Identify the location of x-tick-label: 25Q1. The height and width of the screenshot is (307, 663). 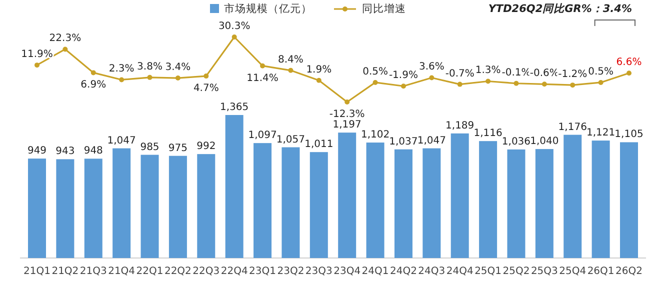
(488, 271).